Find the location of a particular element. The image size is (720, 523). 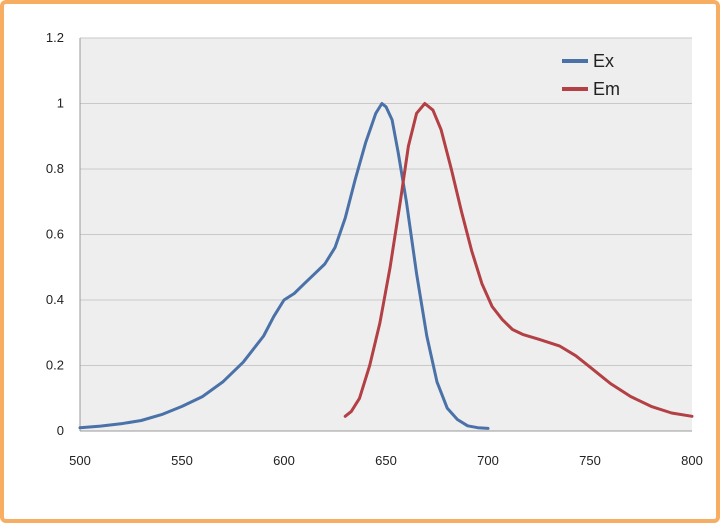

y-tick-label: 0 is located at coordinates (60, 430).